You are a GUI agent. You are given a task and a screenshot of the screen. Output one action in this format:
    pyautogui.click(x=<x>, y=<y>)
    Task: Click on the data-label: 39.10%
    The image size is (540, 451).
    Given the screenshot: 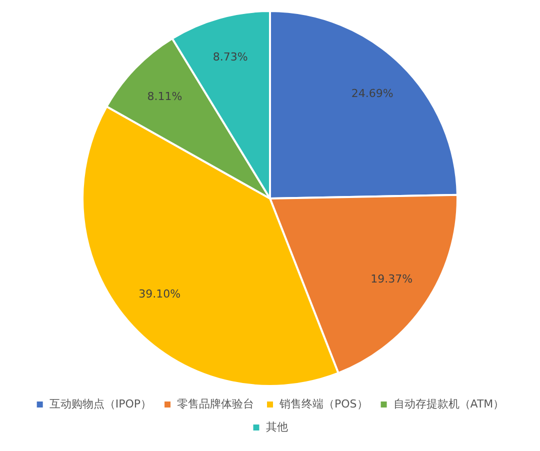 What is the action you would take?
    pyautogui.click(x=159, y=293)
    